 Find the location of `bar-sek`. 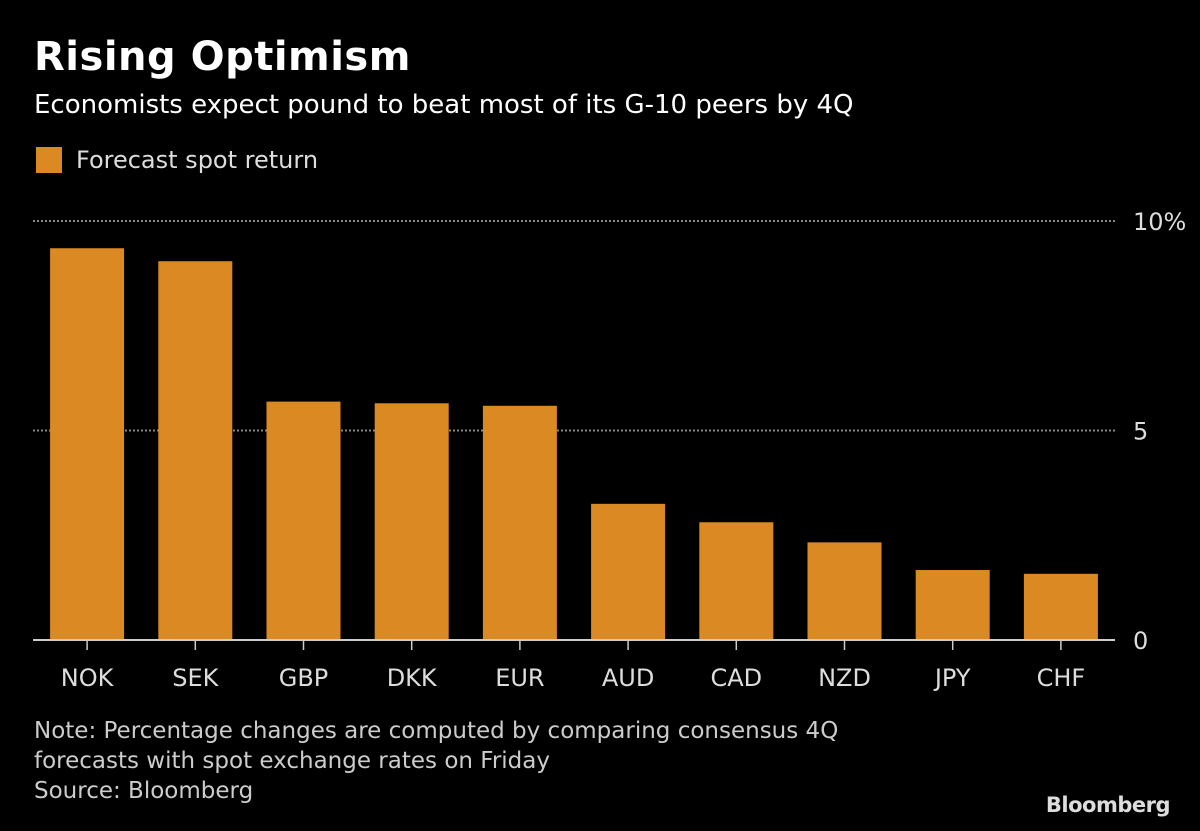

bar-sek is located at coordinates (195, 450).